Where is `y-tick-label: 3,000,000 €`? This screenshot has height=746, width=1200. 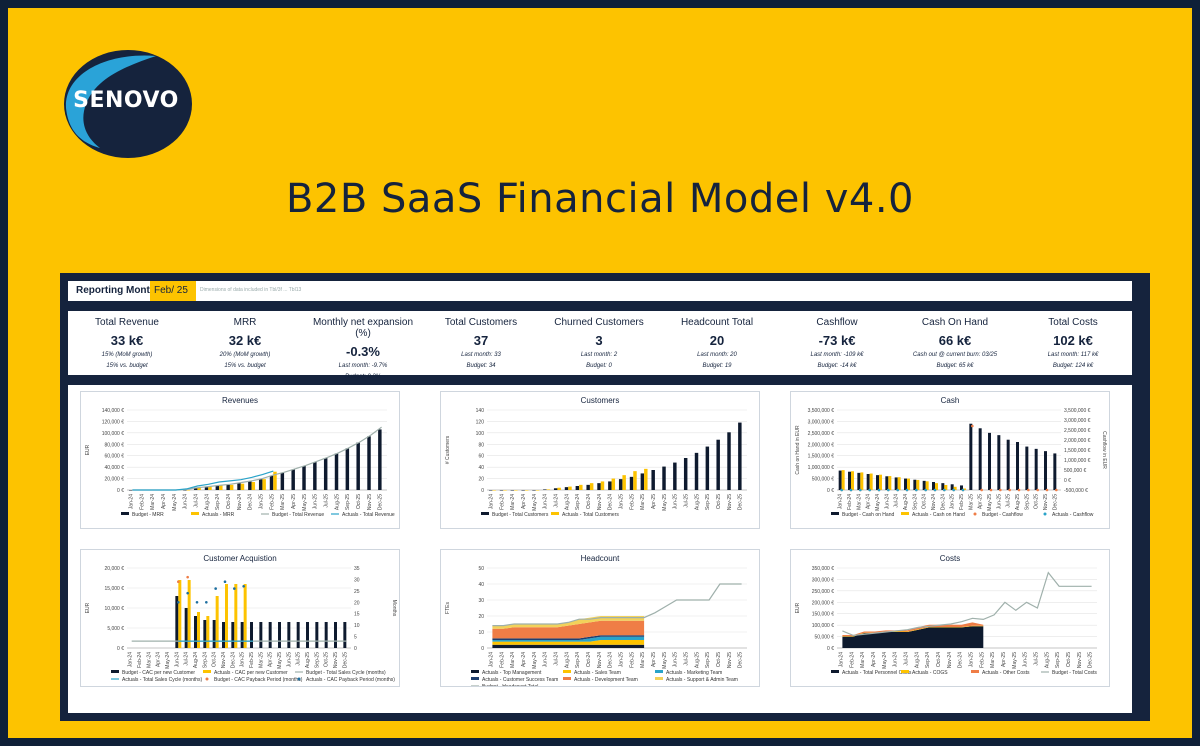 y-tick-label: 3,000,000 € is located at coordinates (821, 422).